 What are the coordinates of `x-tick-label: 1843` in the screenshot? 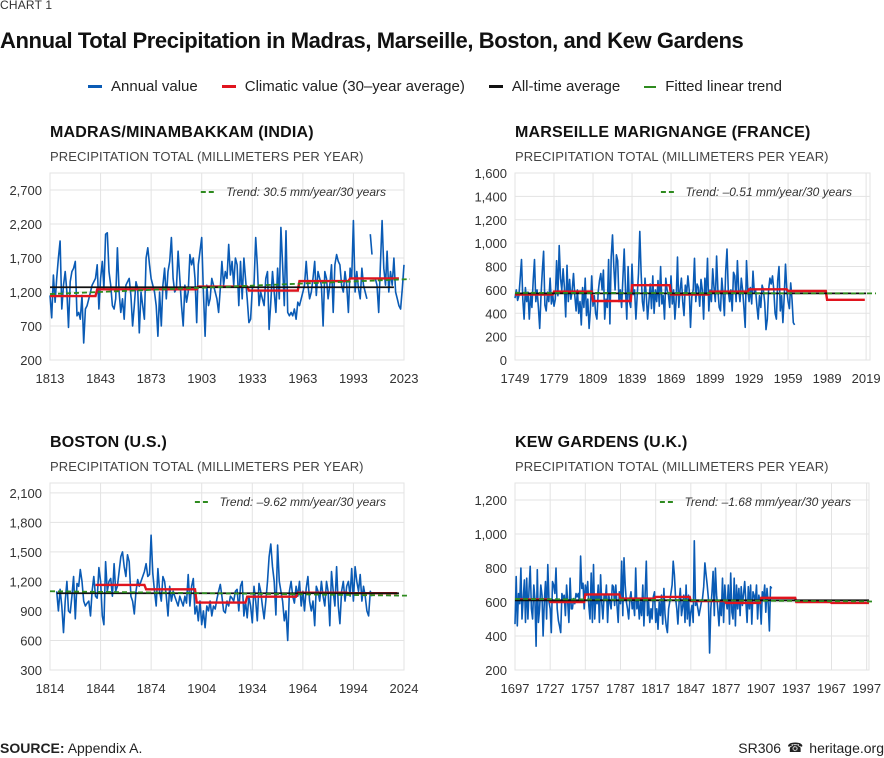 It's located at (100, 378).